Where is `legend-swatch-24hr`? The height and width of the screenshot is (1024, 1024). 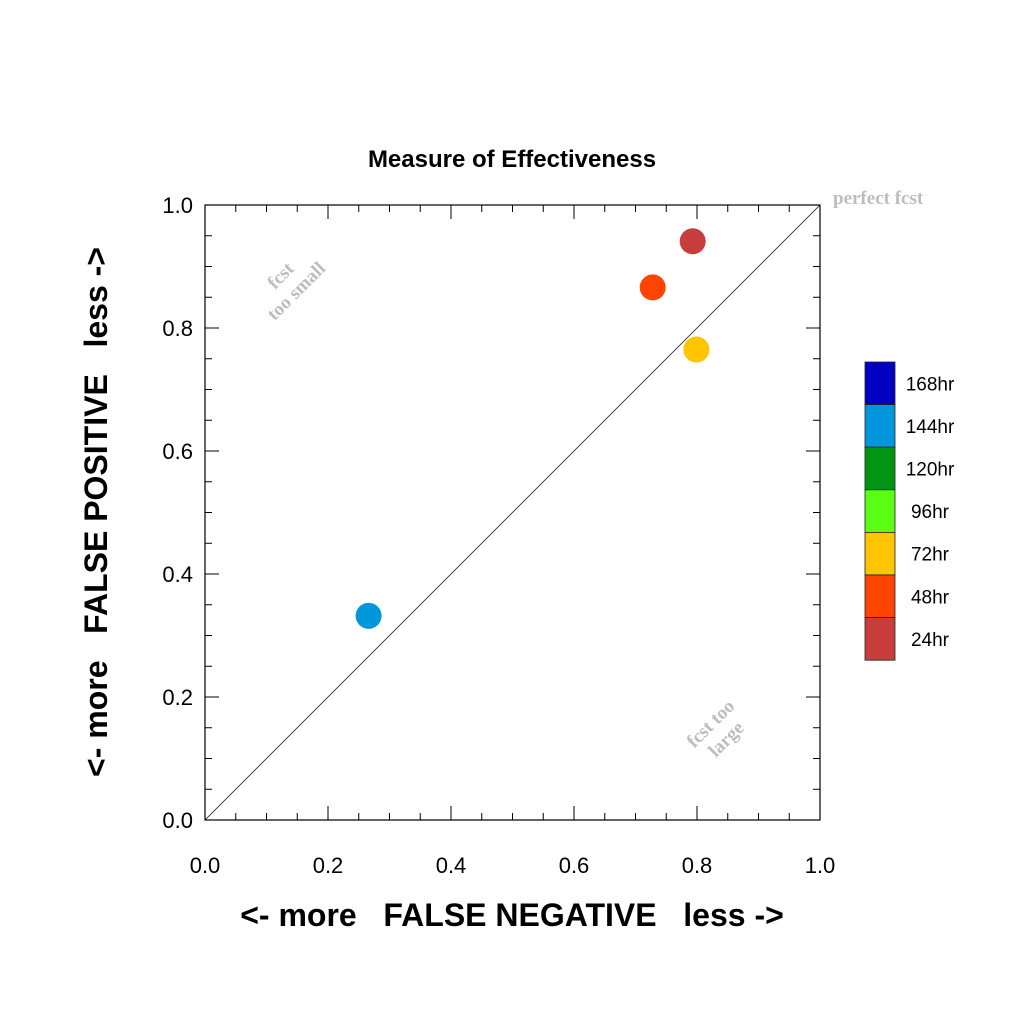 legend-swatch-24hr is located at coordinates (880, 639).